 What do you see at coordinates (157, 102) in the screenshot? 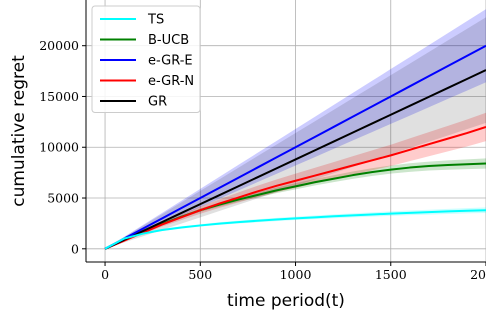
I see `legend-label-gr: GR` at bounding box center [157, 102].